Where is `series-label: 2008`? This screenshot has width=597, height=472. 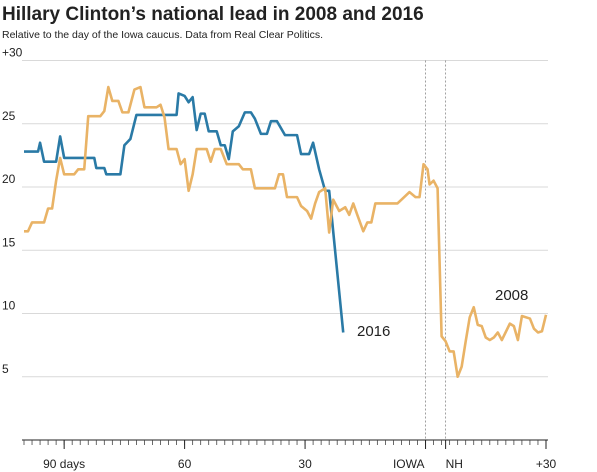
series-label: 2008 is located at coordinates (511, 295).